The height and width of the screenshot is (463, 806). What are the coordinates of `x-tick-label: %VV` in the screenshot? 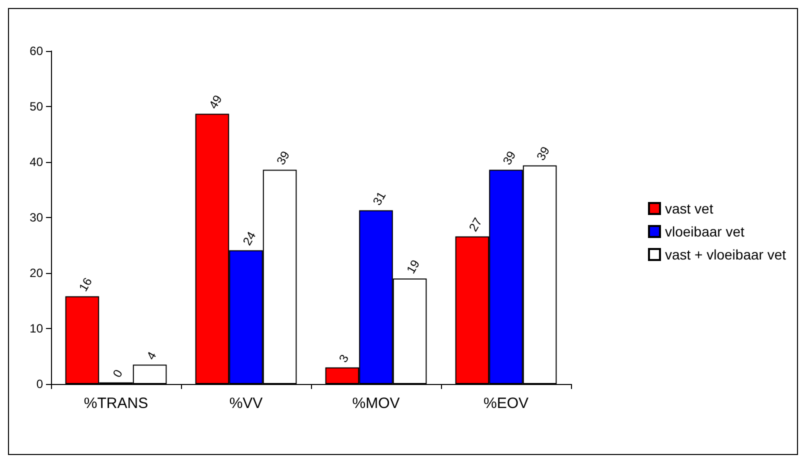 It's located at (246, 403).